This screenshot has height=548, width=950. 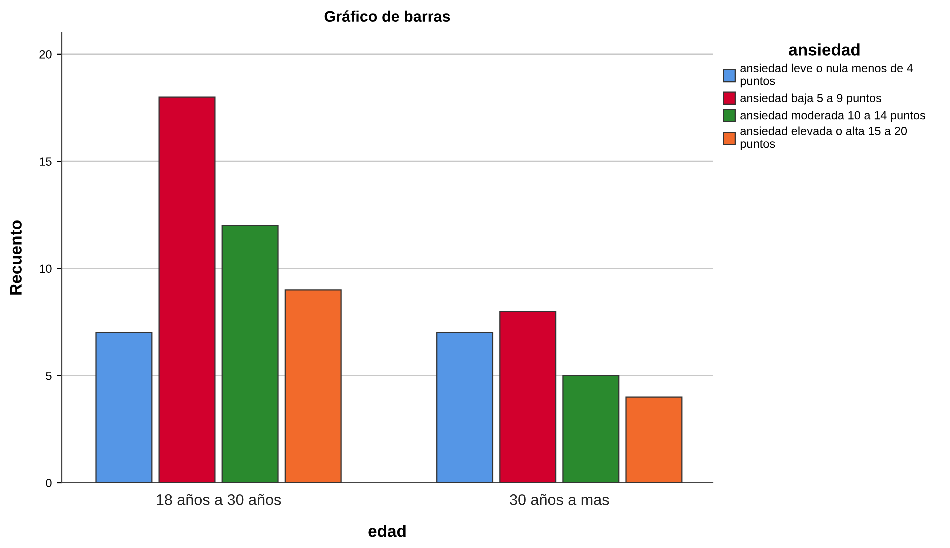 I want to click on y-axis-title: Recuento, so click(x=16, y=257).